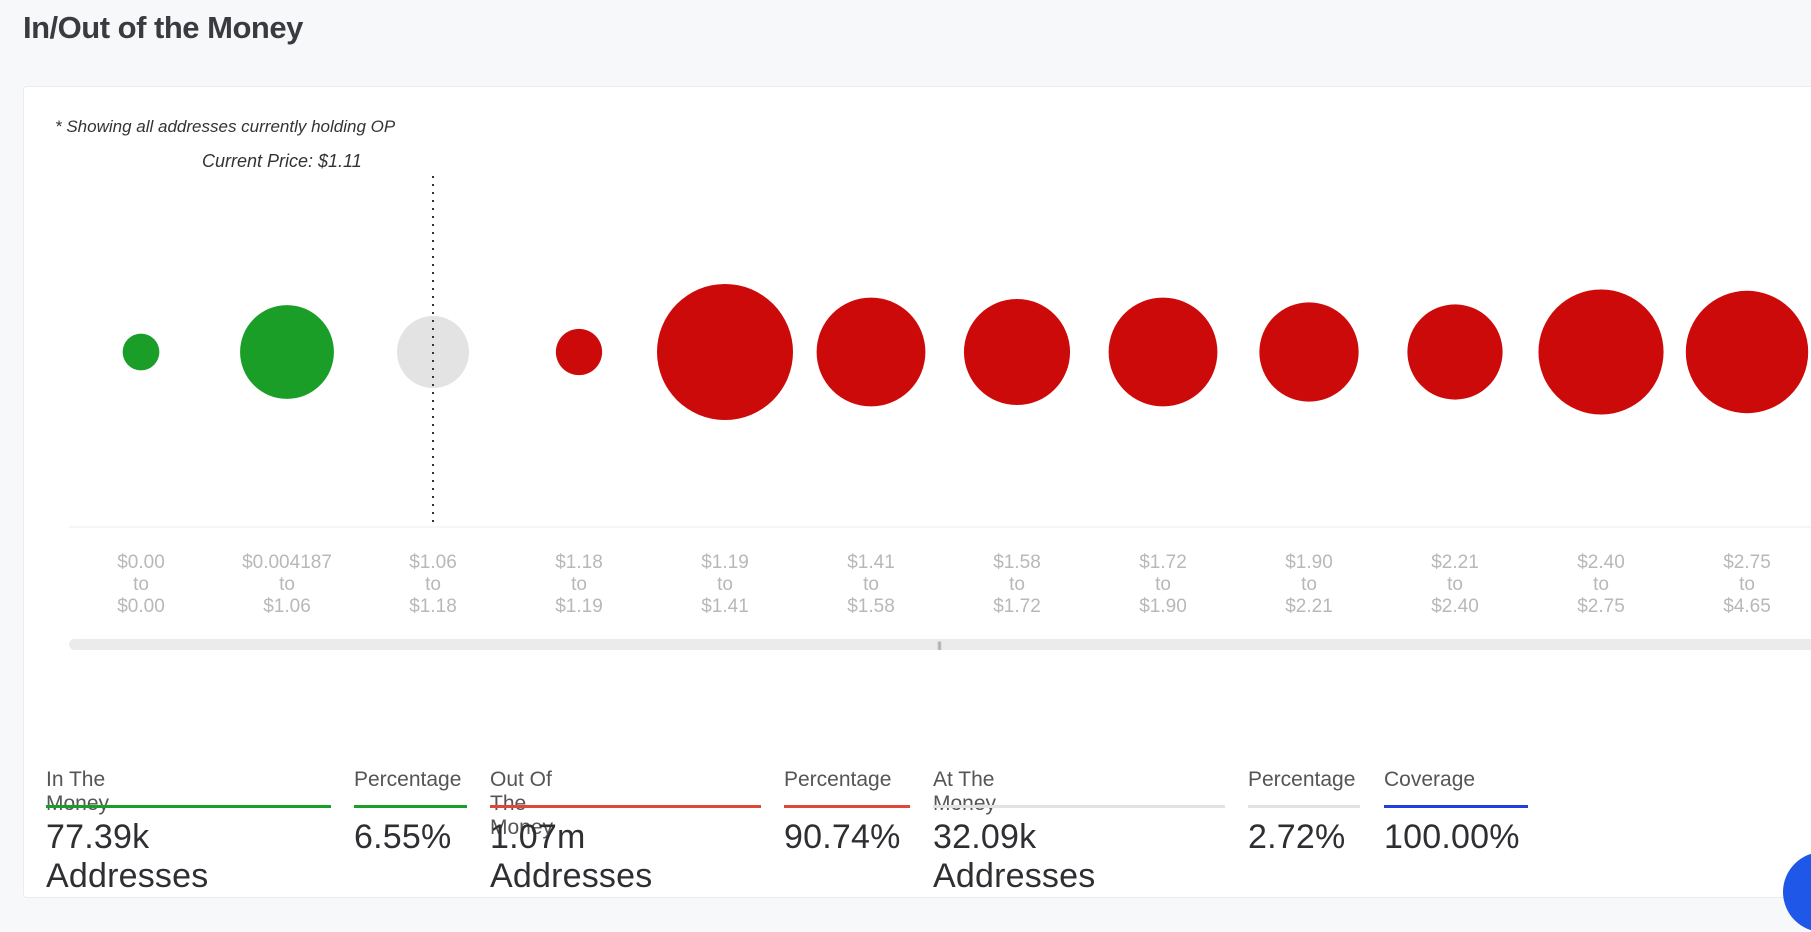  I want to click on x-tick-label-11-2: $4.65, so click(1747, 606).